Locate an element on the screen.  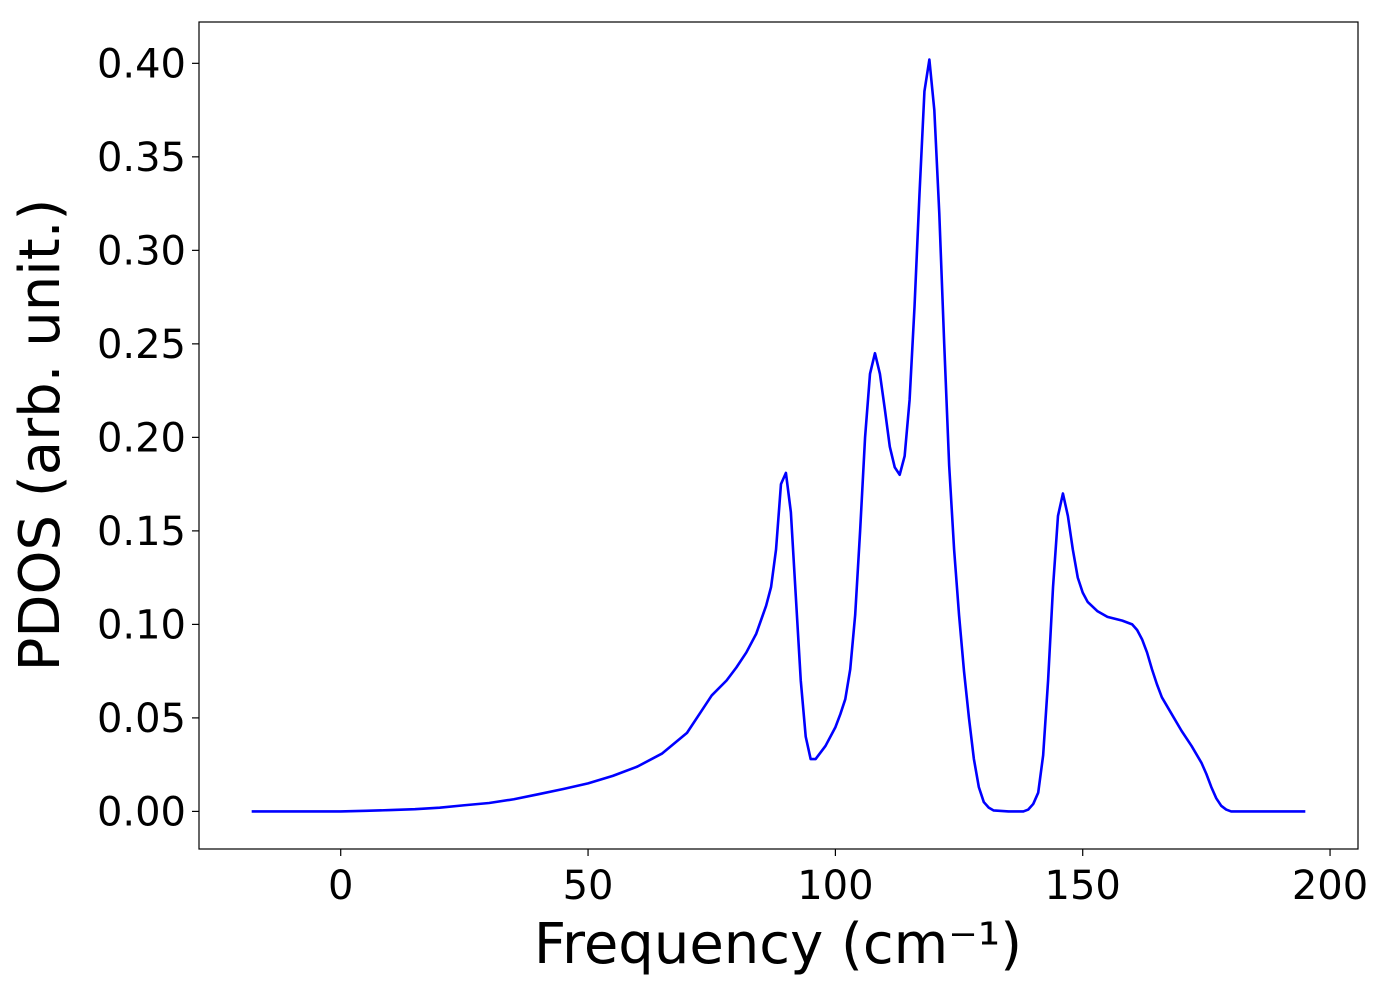
y-tick-label: 0.00 is located at coordinates (141, 812).